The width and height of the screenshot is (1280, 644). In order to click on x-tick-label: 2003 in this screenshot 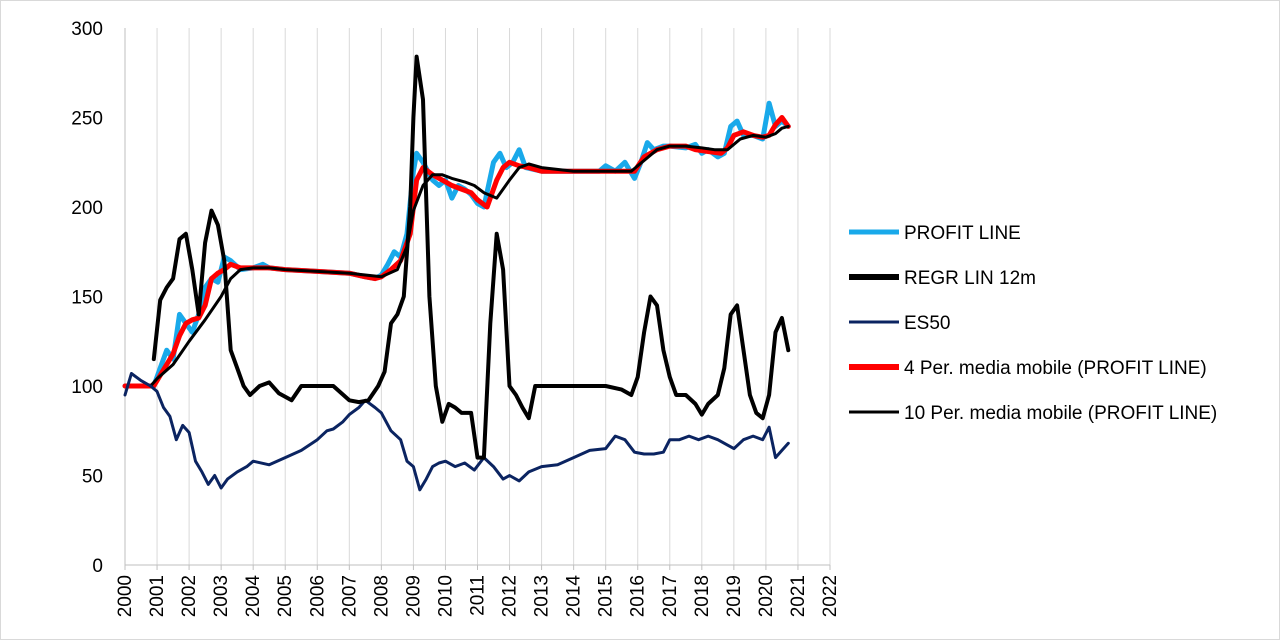, I will do `click(221, 596)`.